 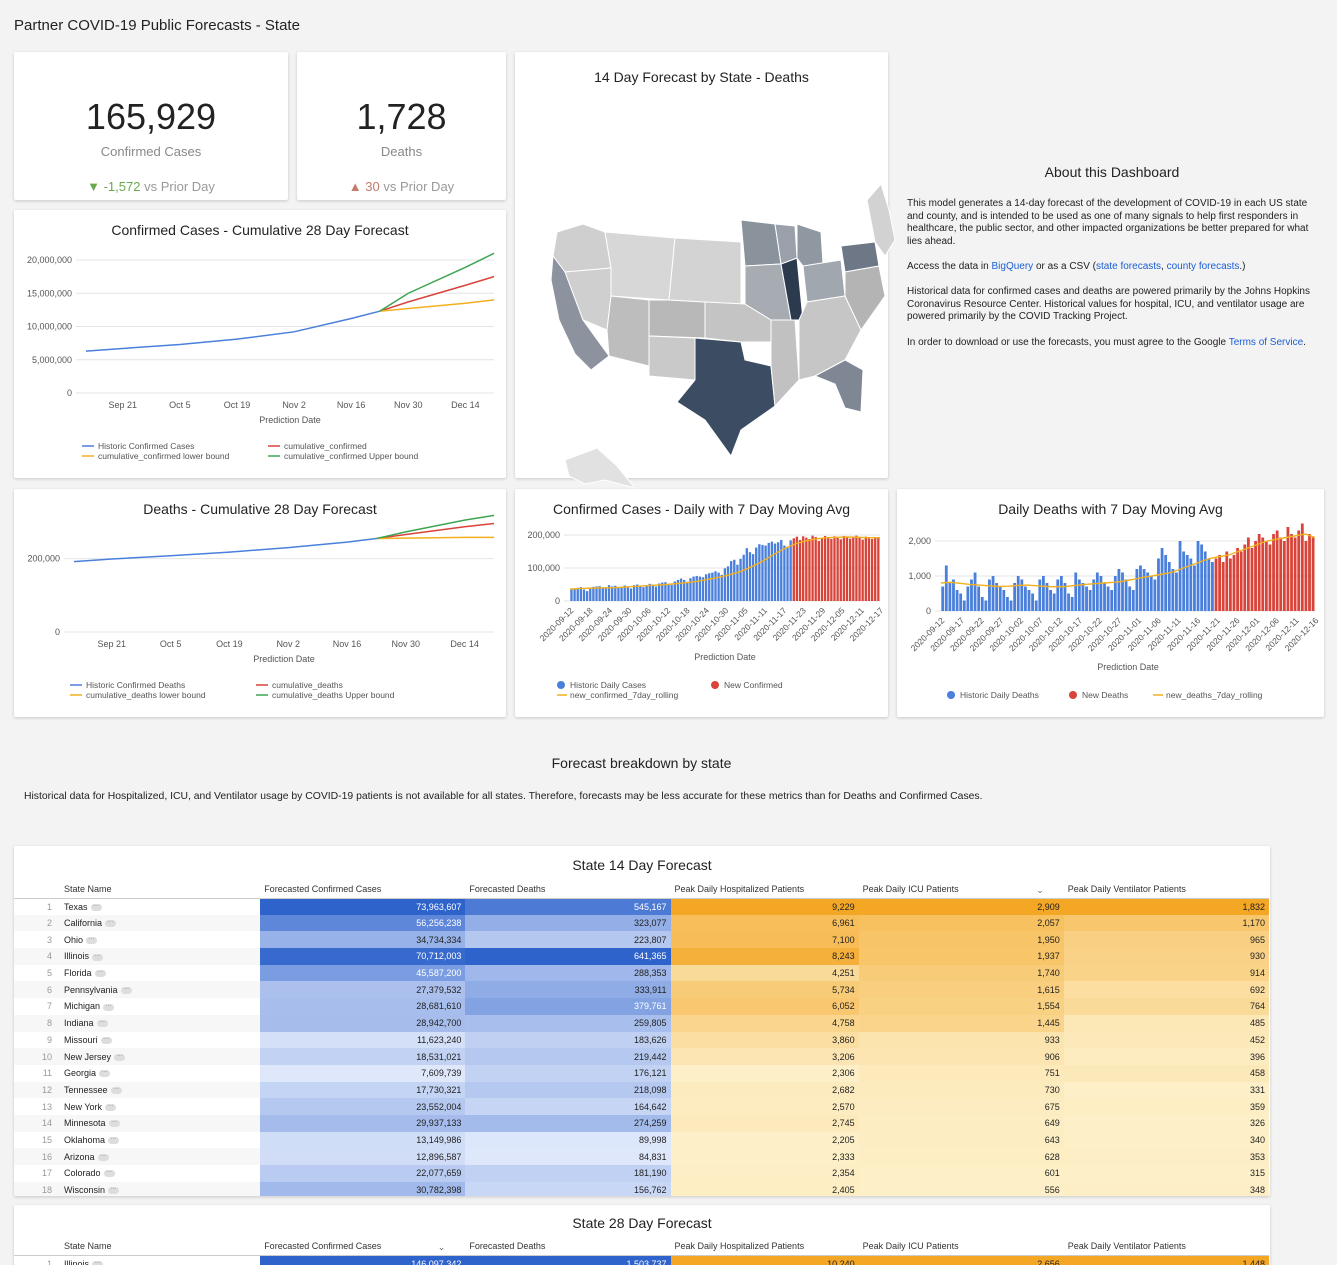 I want to click on column-header: Peak Daily Hospitalized Patients, so click(x=764, y=890).